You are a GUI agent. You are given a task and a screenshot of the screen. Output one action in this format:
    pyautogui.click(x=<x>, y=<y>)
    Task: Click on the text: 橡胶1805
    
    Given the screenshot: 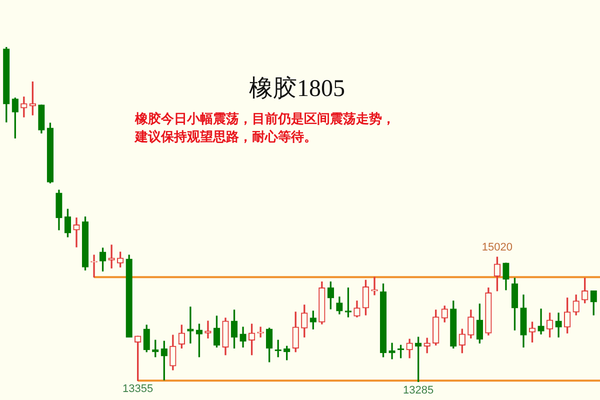 What is the action you would take?
    pyautogui.click(x=297, y=88)
    